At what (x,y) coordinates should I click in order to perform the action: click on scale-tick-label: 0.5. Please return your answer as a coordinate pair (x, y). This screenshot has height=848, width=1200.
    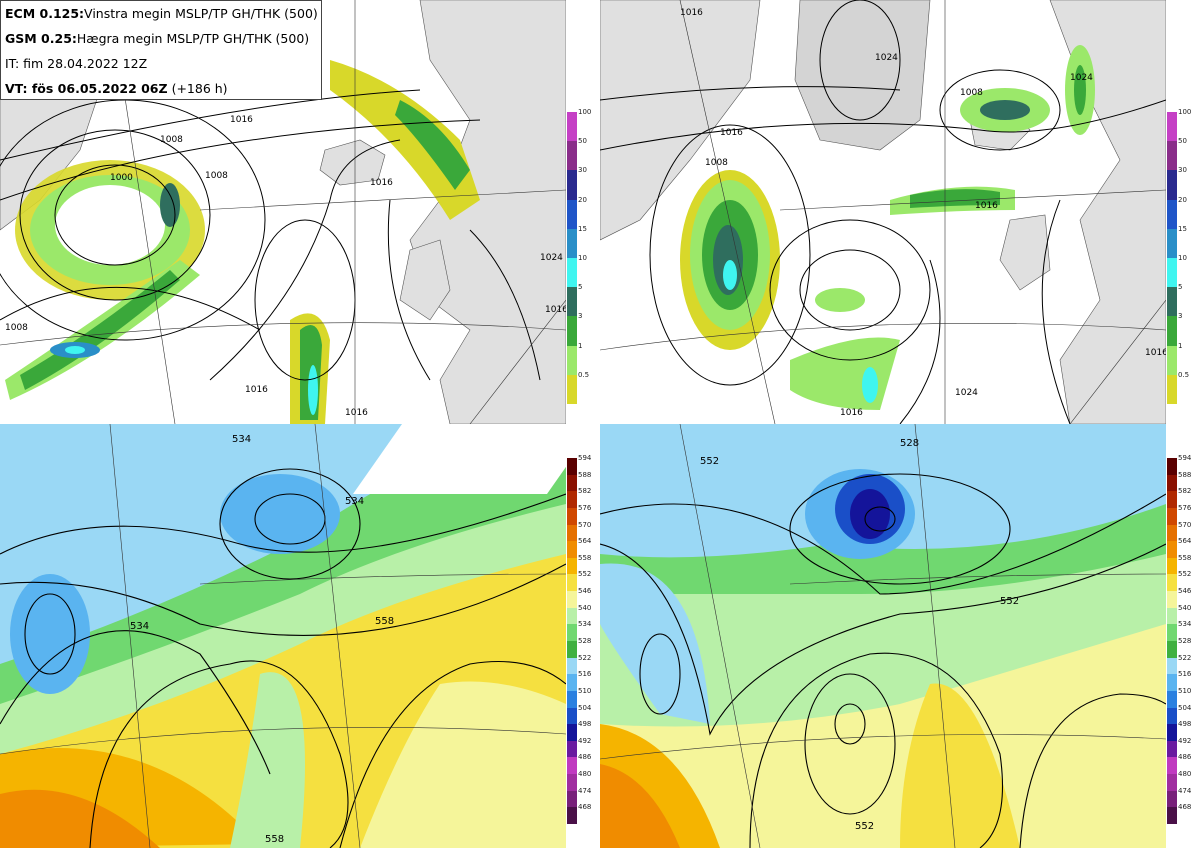
    Looking at the image, I should click on (584, 374).